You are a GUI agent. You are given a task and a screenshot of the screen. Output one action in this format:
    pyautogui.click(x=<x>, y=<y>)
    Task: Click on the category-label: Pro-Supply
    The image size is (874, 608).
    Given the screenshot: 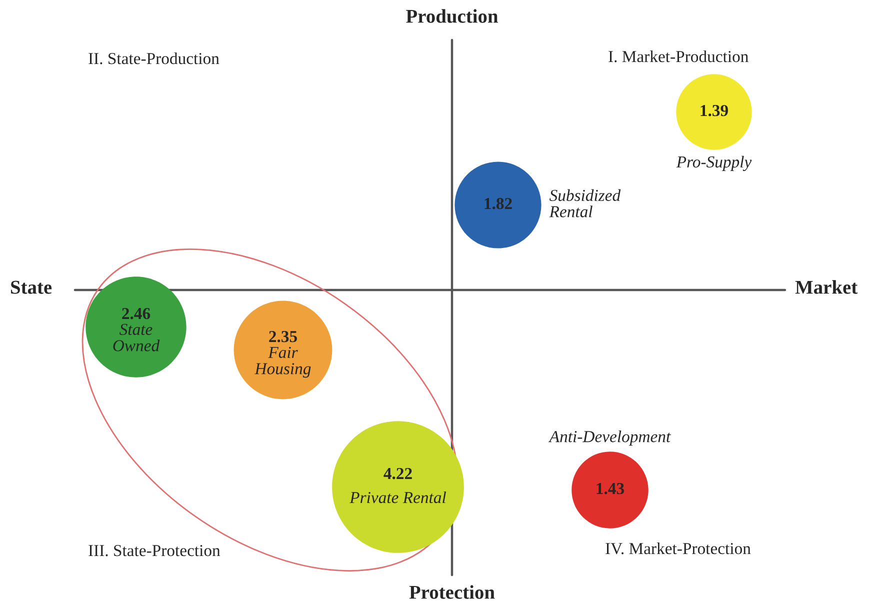 What is the action you would take?
    pyautogui.click(x=714, y=163)
    